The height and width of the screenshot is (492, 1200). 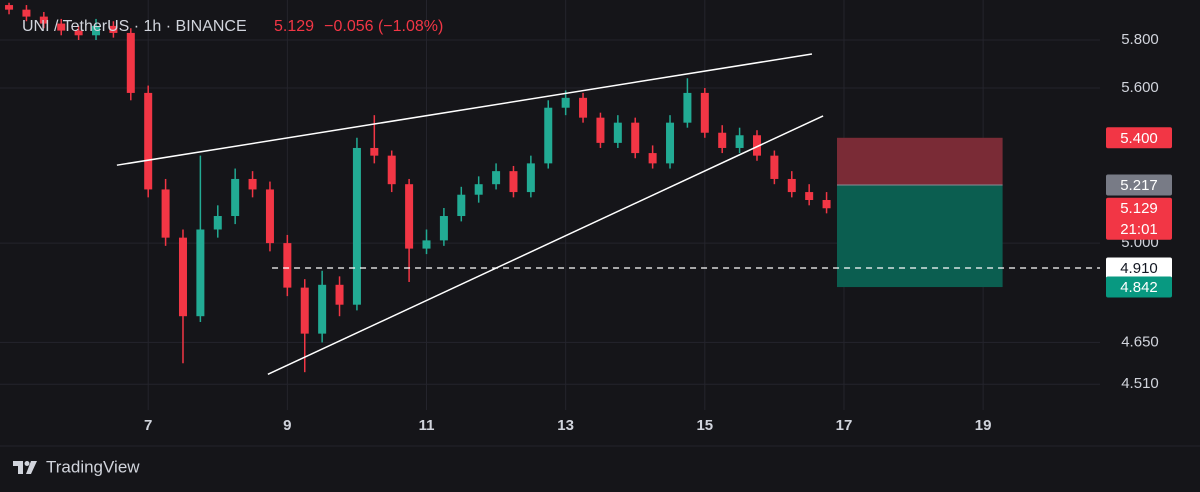 I want to click on y-tick-label: 4.650, so click(x=1140, y=341).